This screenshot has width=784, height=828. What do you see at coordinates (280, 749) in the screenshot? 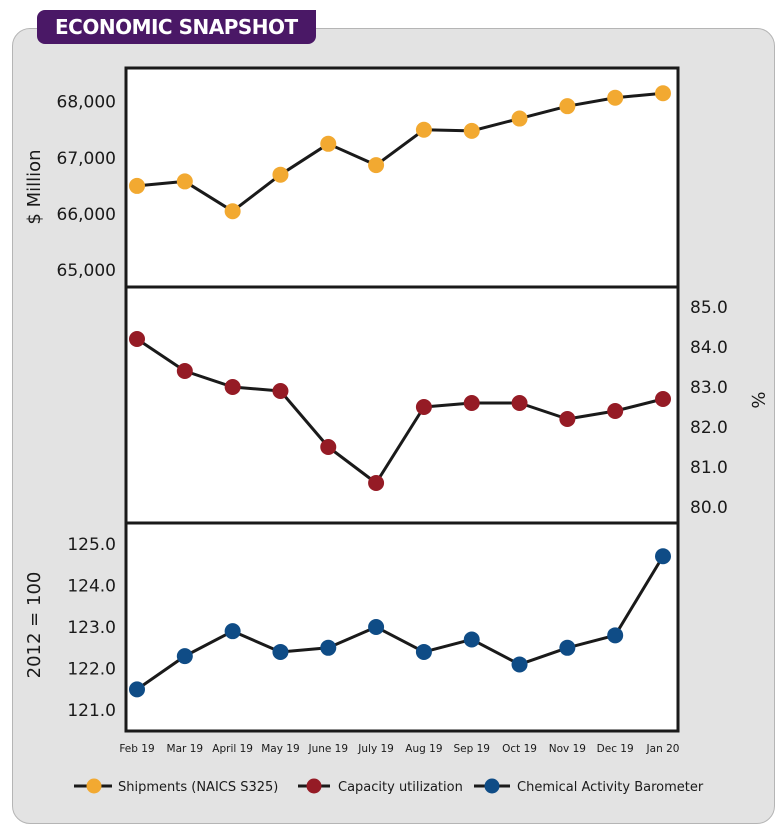
I see `x-tick-label: May 19` at bounding box center [280, 749].